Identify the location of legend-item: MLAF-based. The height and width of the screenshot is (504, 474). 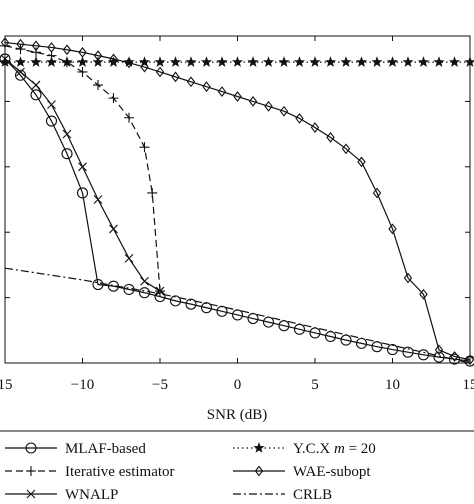
(75, 449).